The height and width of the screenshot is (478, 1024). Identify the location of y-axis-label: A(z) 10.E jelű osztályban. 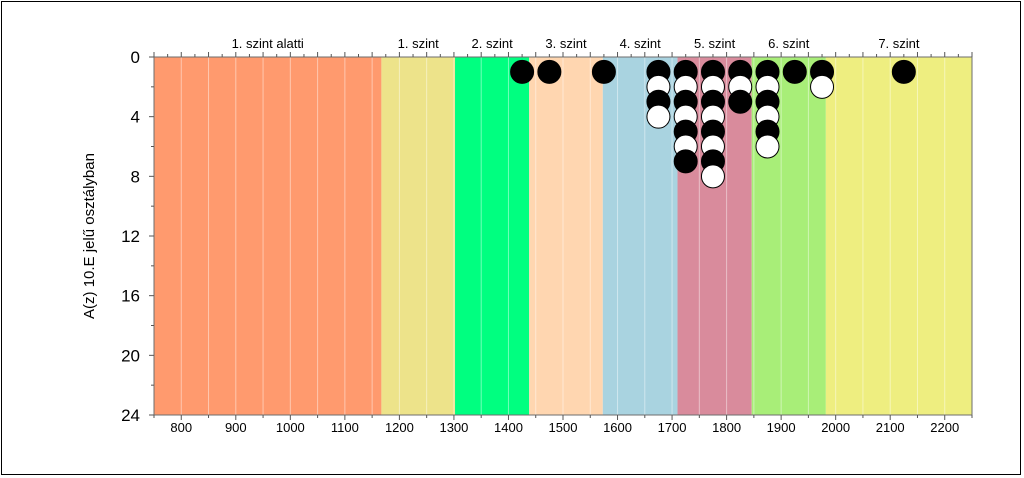
(89, 236).